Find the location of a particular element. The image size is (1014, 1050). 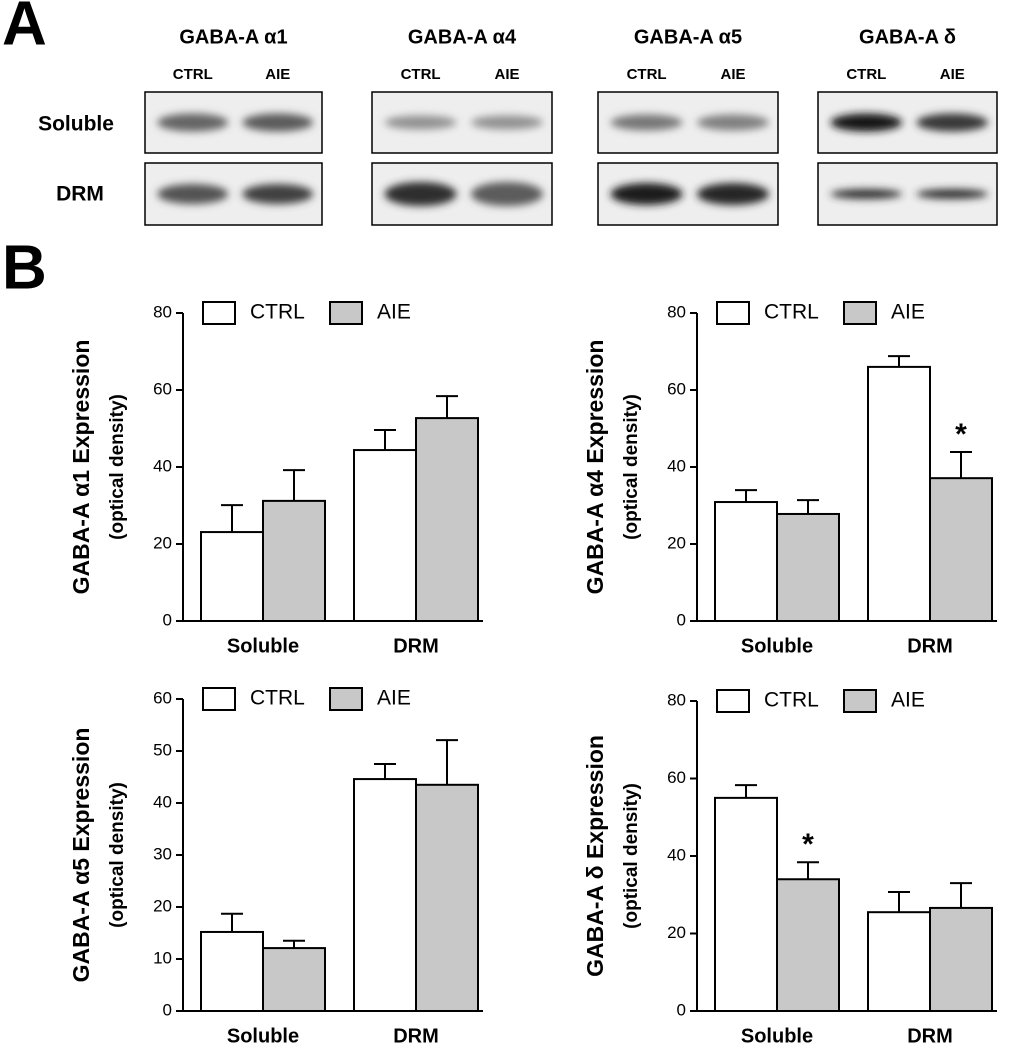

y-axis-label: GABA-A α4 Expression is located at coordinates (595, 467).